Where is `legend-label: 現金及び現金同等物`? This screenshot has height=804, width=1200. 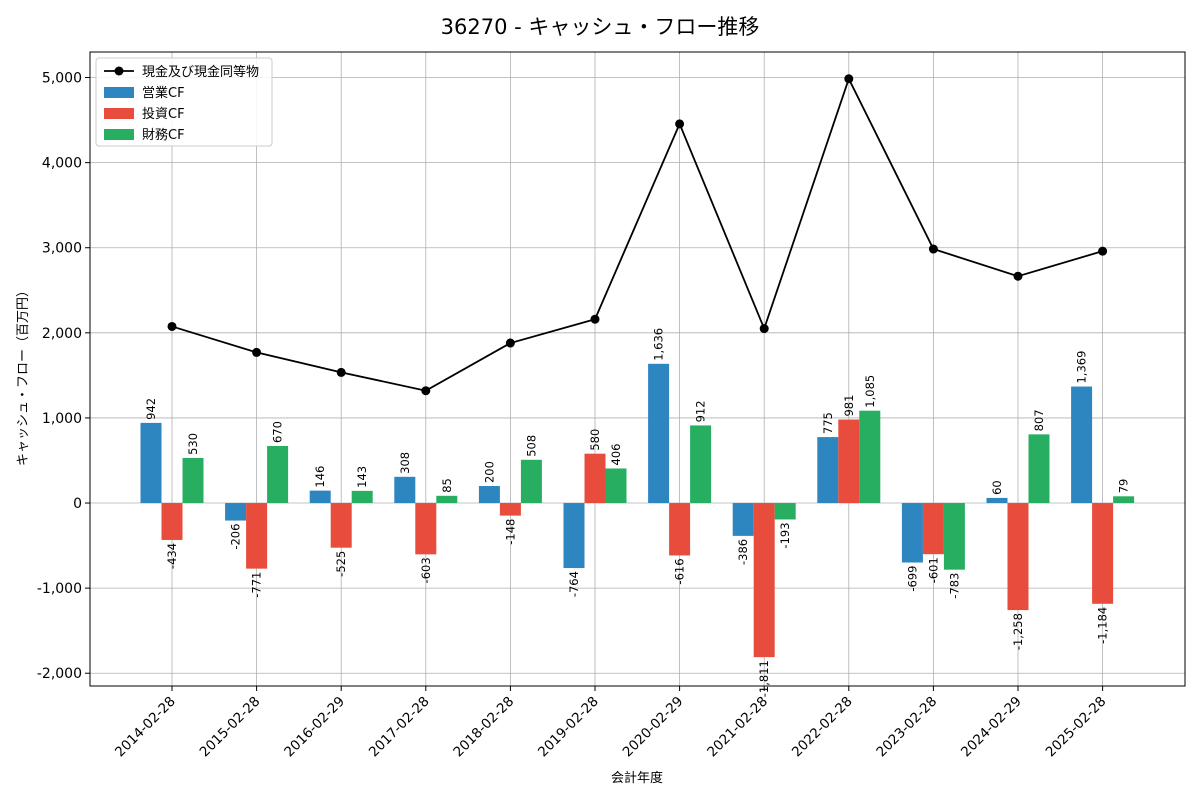
legend-label: 現金及び現金同等物 is located at coordinates (200, 72).